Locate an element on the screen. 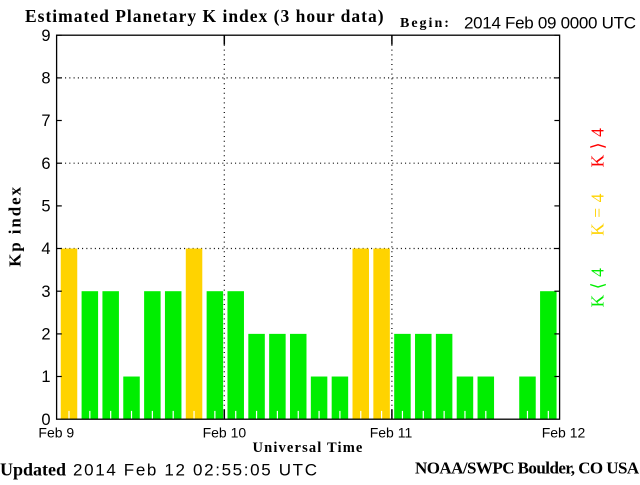 This screenshot has width=640, height=485. svg-text: Feb 12 is located at coordinates (564, 433).